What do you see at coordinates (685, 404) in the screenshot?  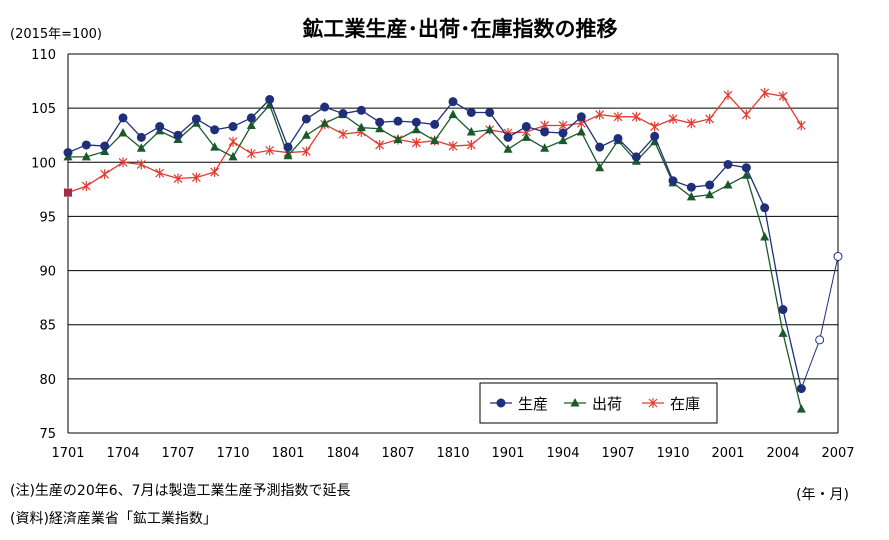 I see `legend-label: 在庫` at bounding box center [685, 404].